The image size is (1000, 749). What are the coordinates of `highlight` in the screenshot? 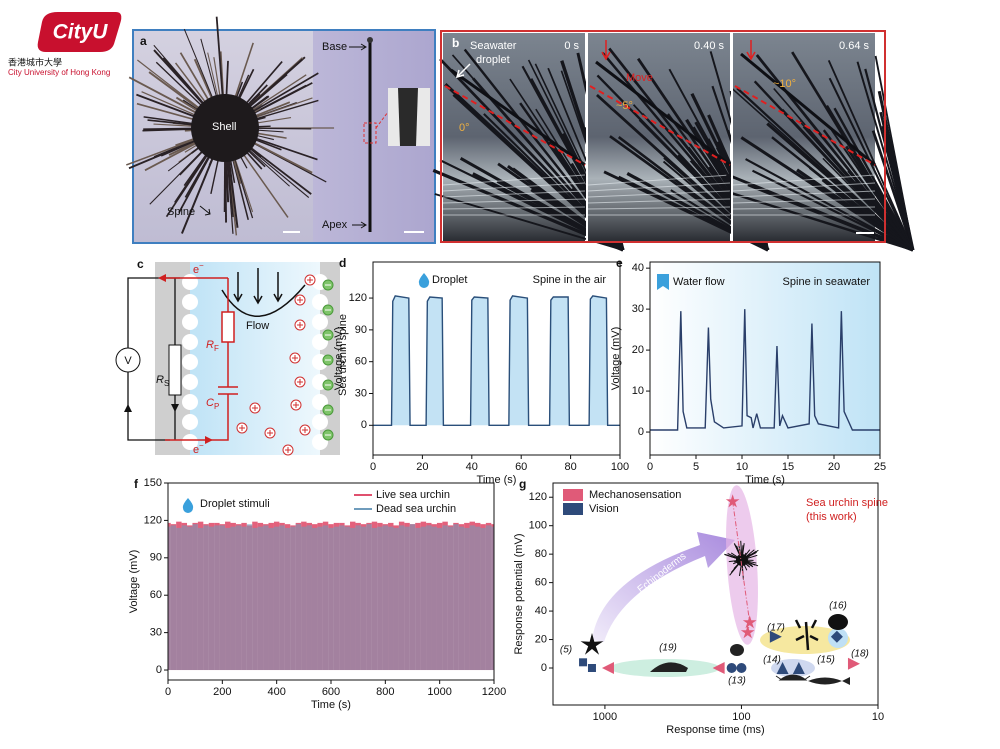 It's located at (805, 640).